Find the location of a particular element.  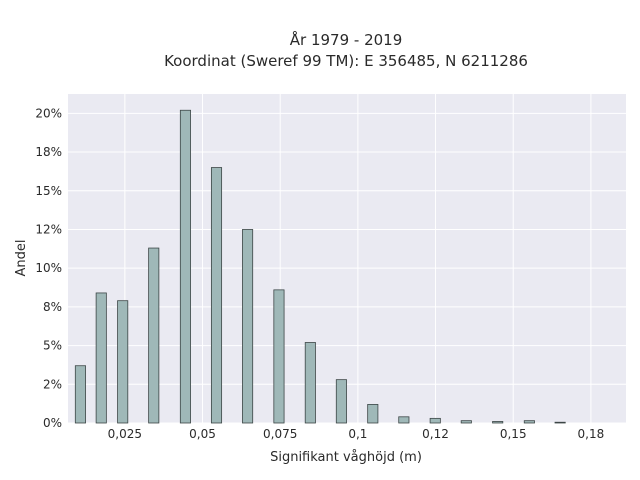

y-tick-label: 0% is located at coordinates (52, 423).